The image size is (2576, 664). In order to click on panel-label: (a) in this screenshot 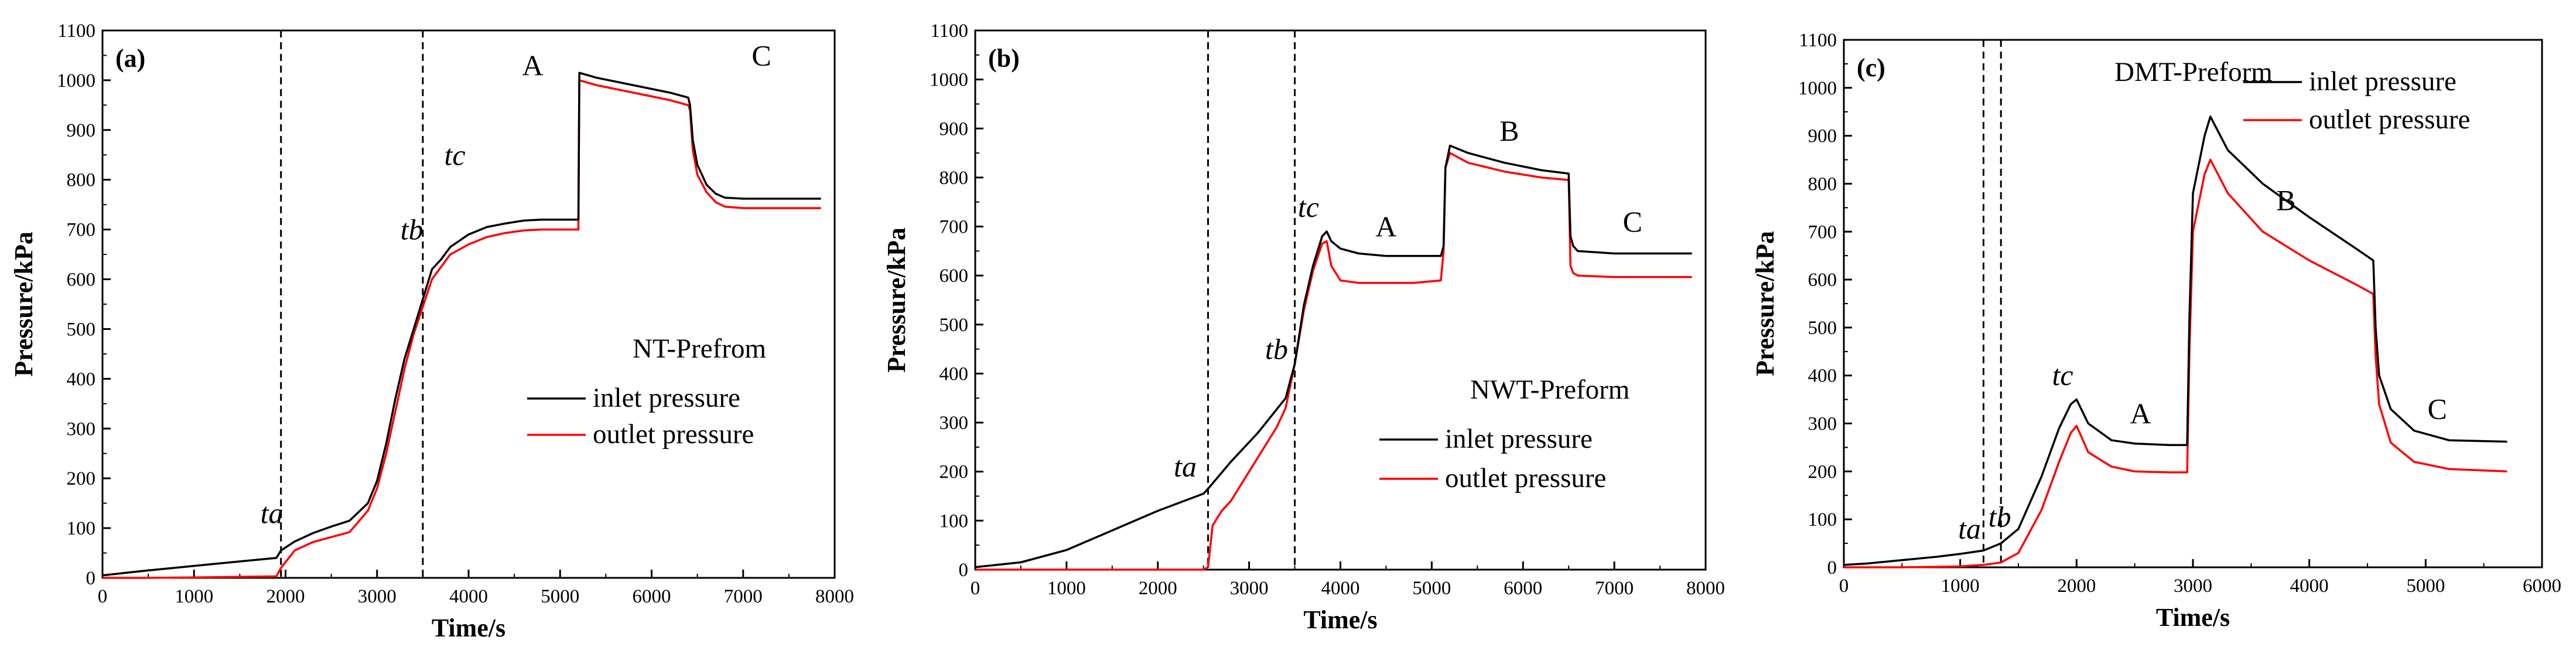, I will do `click(130, 58)`.